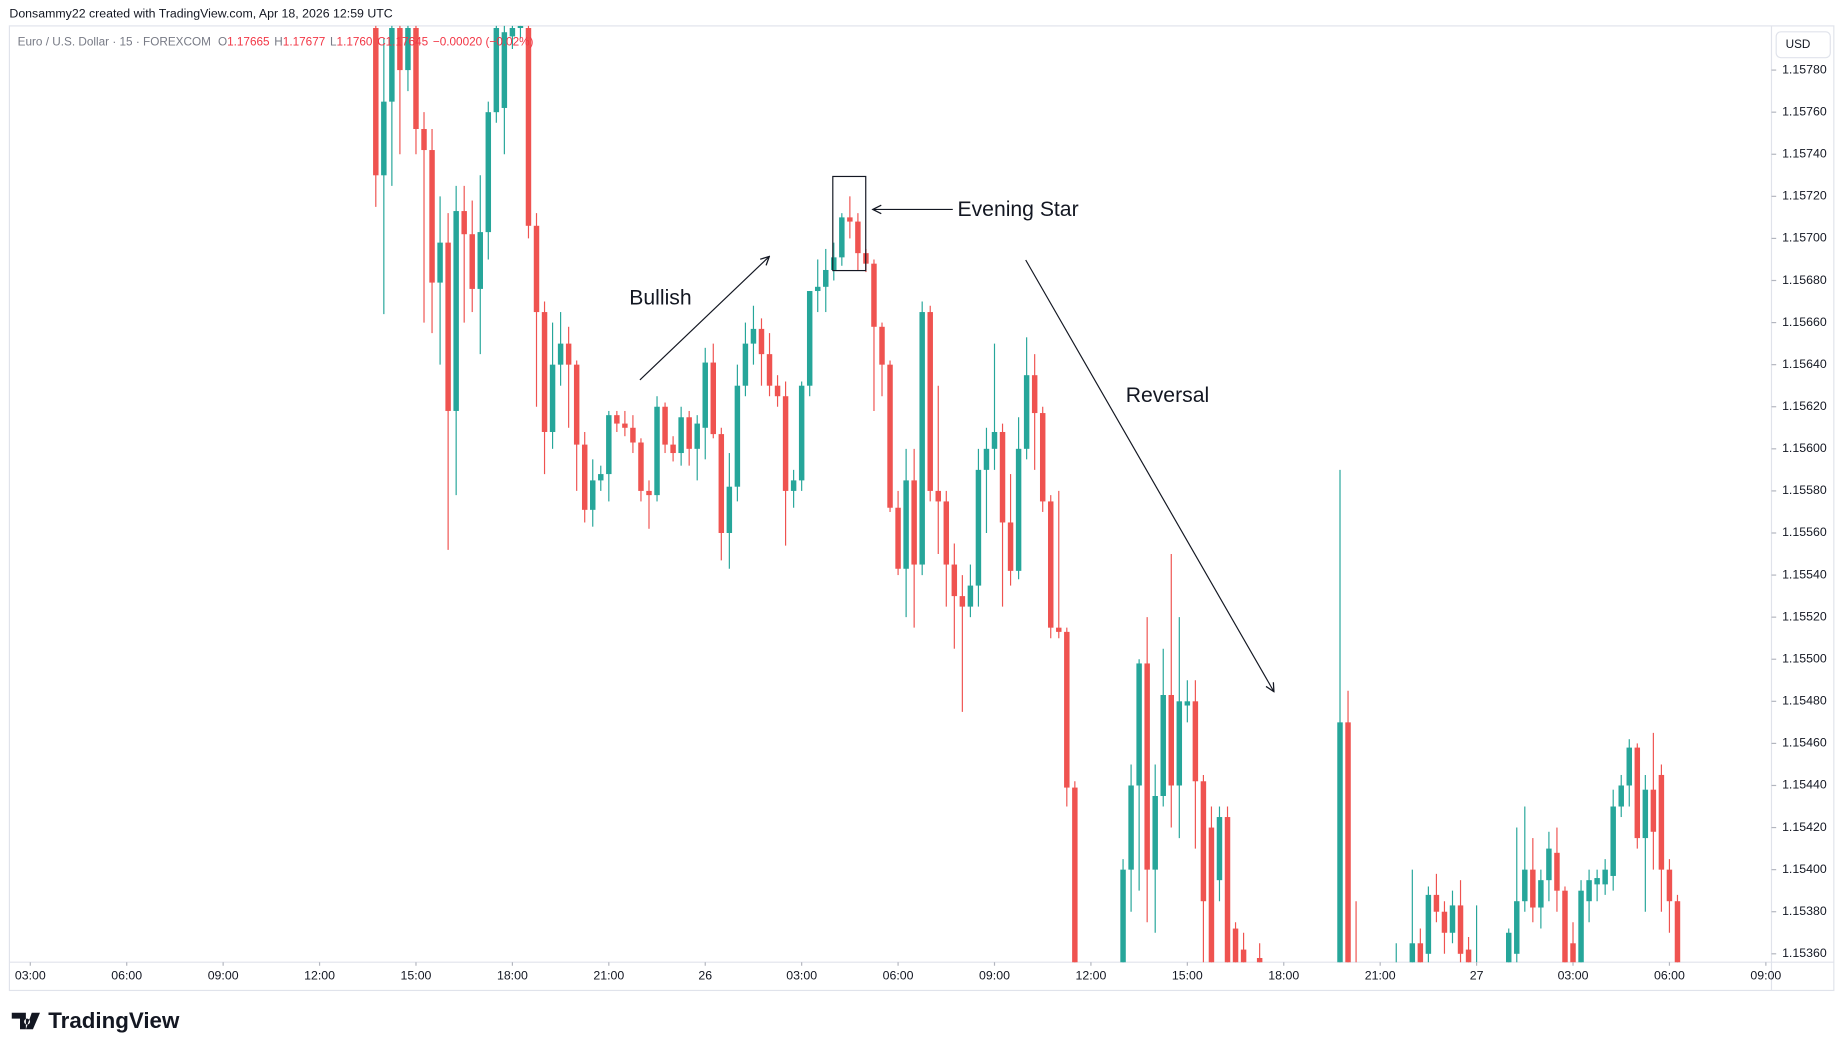 The height and width of the screenshot is (1046, 1835). Describe the element at coordinates (402, 41) in the screenshot. I see `ohlc-value: C1.17645` at that location.